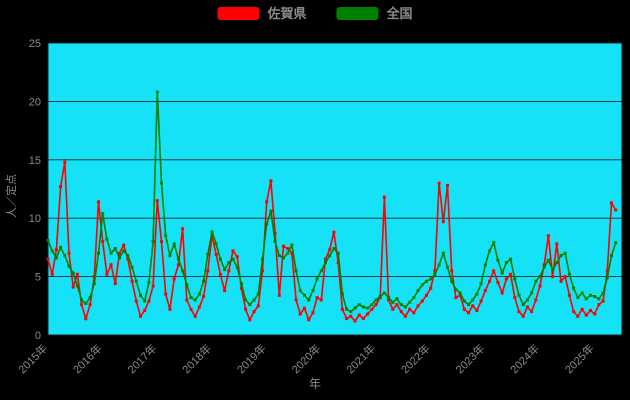 The width and height of the screenshot is (630, 400). What do you see at coordinates (87, 358) in the screenshot?
I see `x-tick-label: 2016年` at bounding box center [87, 358].